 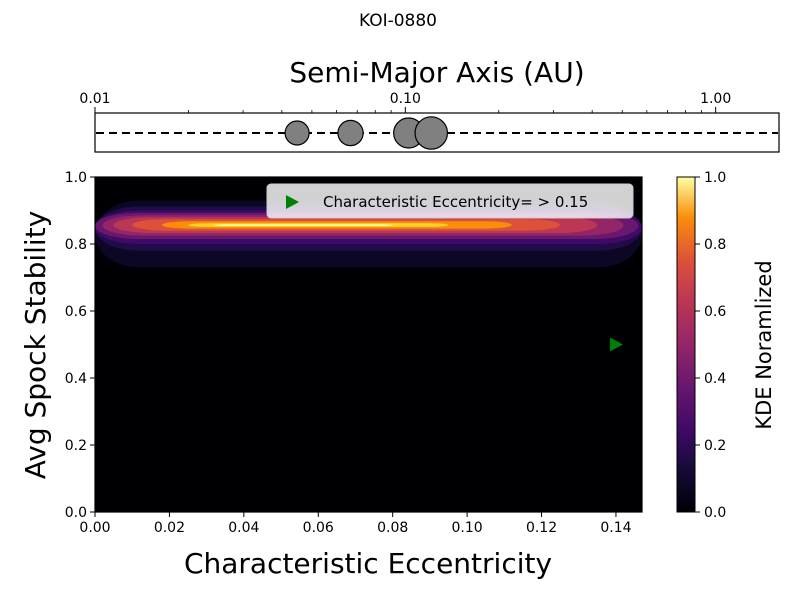 What do you see at coordinates (686, 344) in the screenshot?
I see `colorbar-gradient` at bounding box center [686, 344].